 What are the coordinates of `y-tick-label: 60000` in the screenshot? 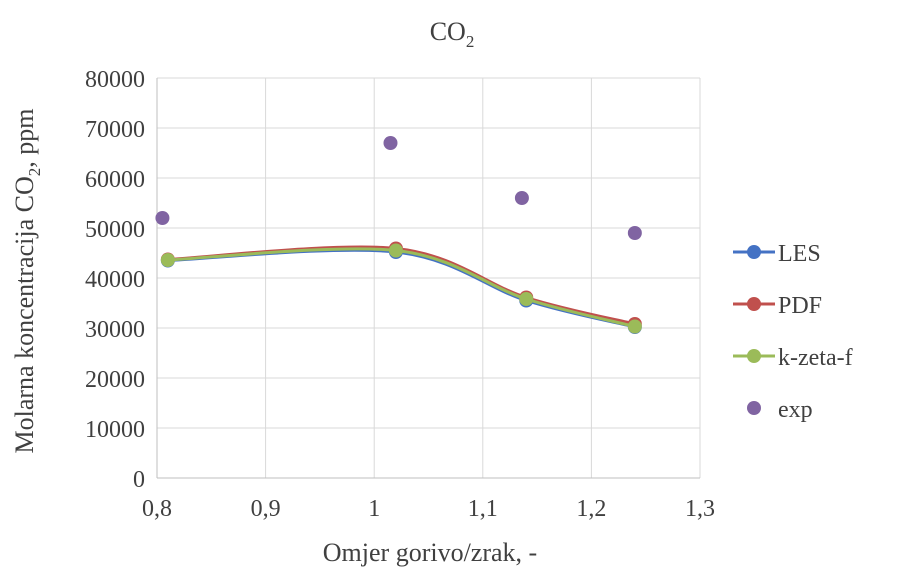 It's located at (115, 180).